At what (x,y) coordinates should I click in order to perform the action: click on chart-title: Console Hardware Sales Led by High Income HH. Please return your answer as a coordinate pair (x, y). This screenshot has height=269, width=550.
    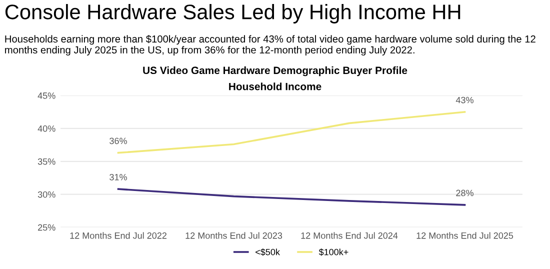
    Looking at the image, I should click on (232, 14).